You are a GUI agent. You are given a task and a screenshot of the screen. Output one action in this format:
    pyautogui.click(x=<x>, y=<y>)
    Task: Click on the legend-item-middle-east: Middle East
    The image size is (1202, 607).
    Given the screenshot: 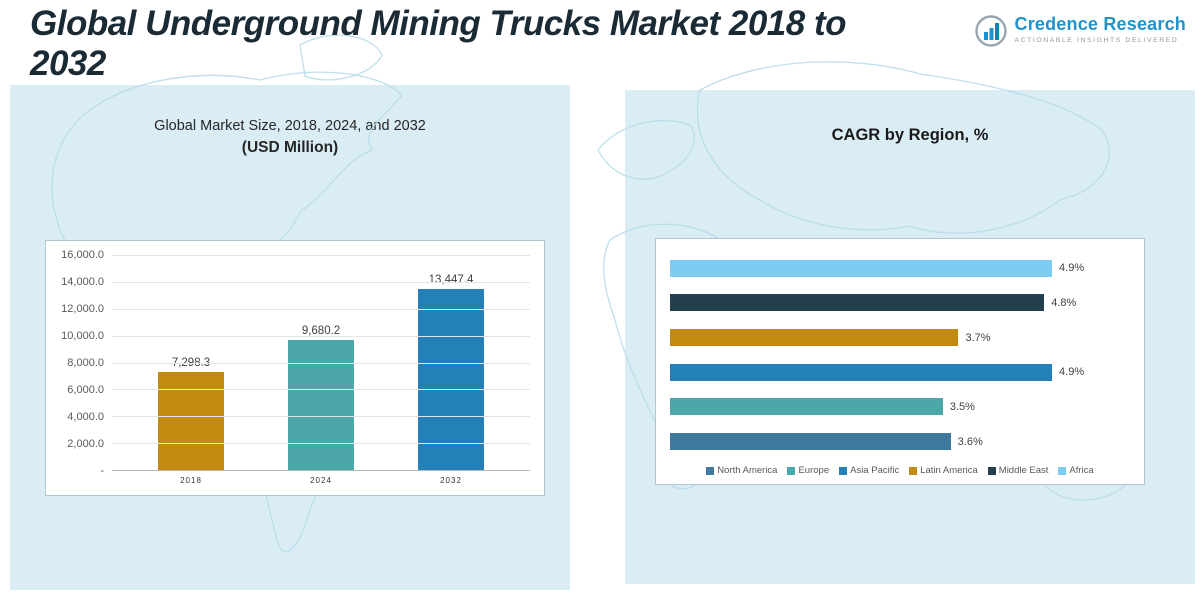 What is the action you would take?
    pyautogui.click(x=1018, y=470)
    